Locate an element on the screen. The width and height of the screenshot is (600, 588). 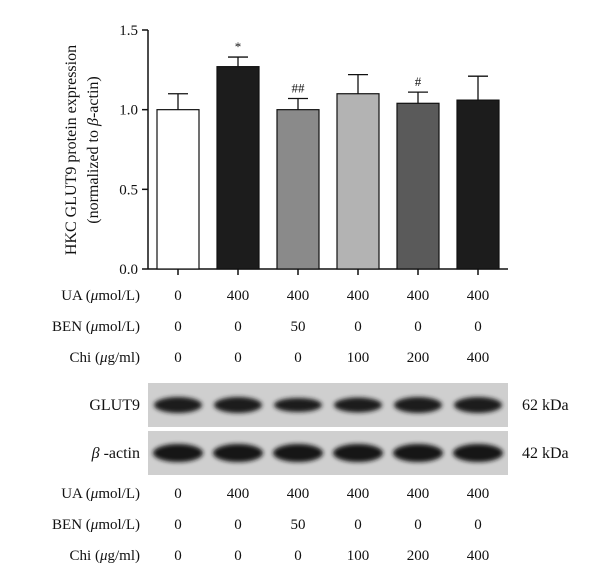
y-tick-label: 1.5 is located at coordinates (128, 31).